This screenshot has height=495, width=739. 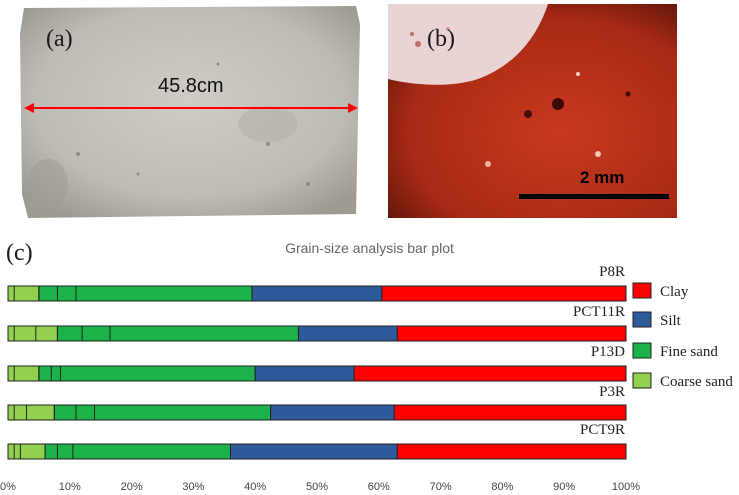 What do you see at coordinates (313, 451) in the screenshot?
I see `bar-segment-pct9r-silt` at bounding box center [313, 451].